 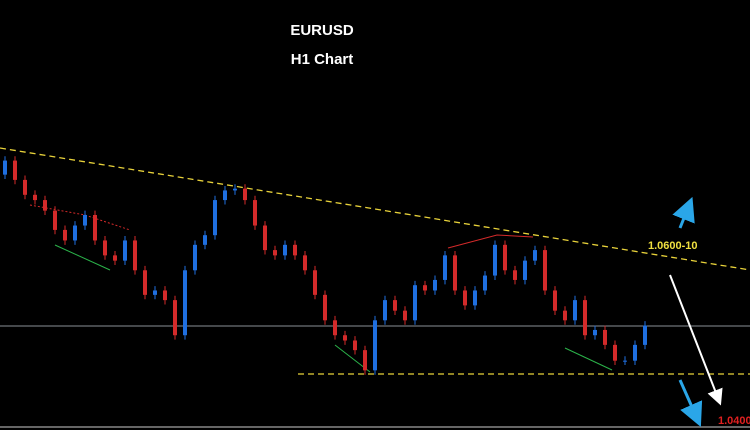 I want to click on arrow-projection, so click(x=696, y=340).